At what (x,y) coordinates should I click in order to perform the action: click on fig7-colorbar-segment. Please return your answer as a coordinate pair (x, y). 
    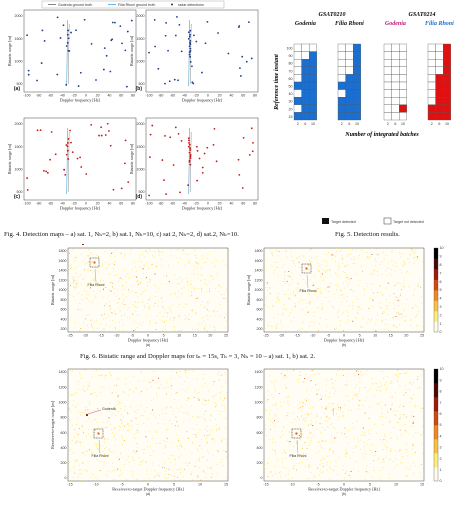
    Looking at the image, I should click on (436, 432).